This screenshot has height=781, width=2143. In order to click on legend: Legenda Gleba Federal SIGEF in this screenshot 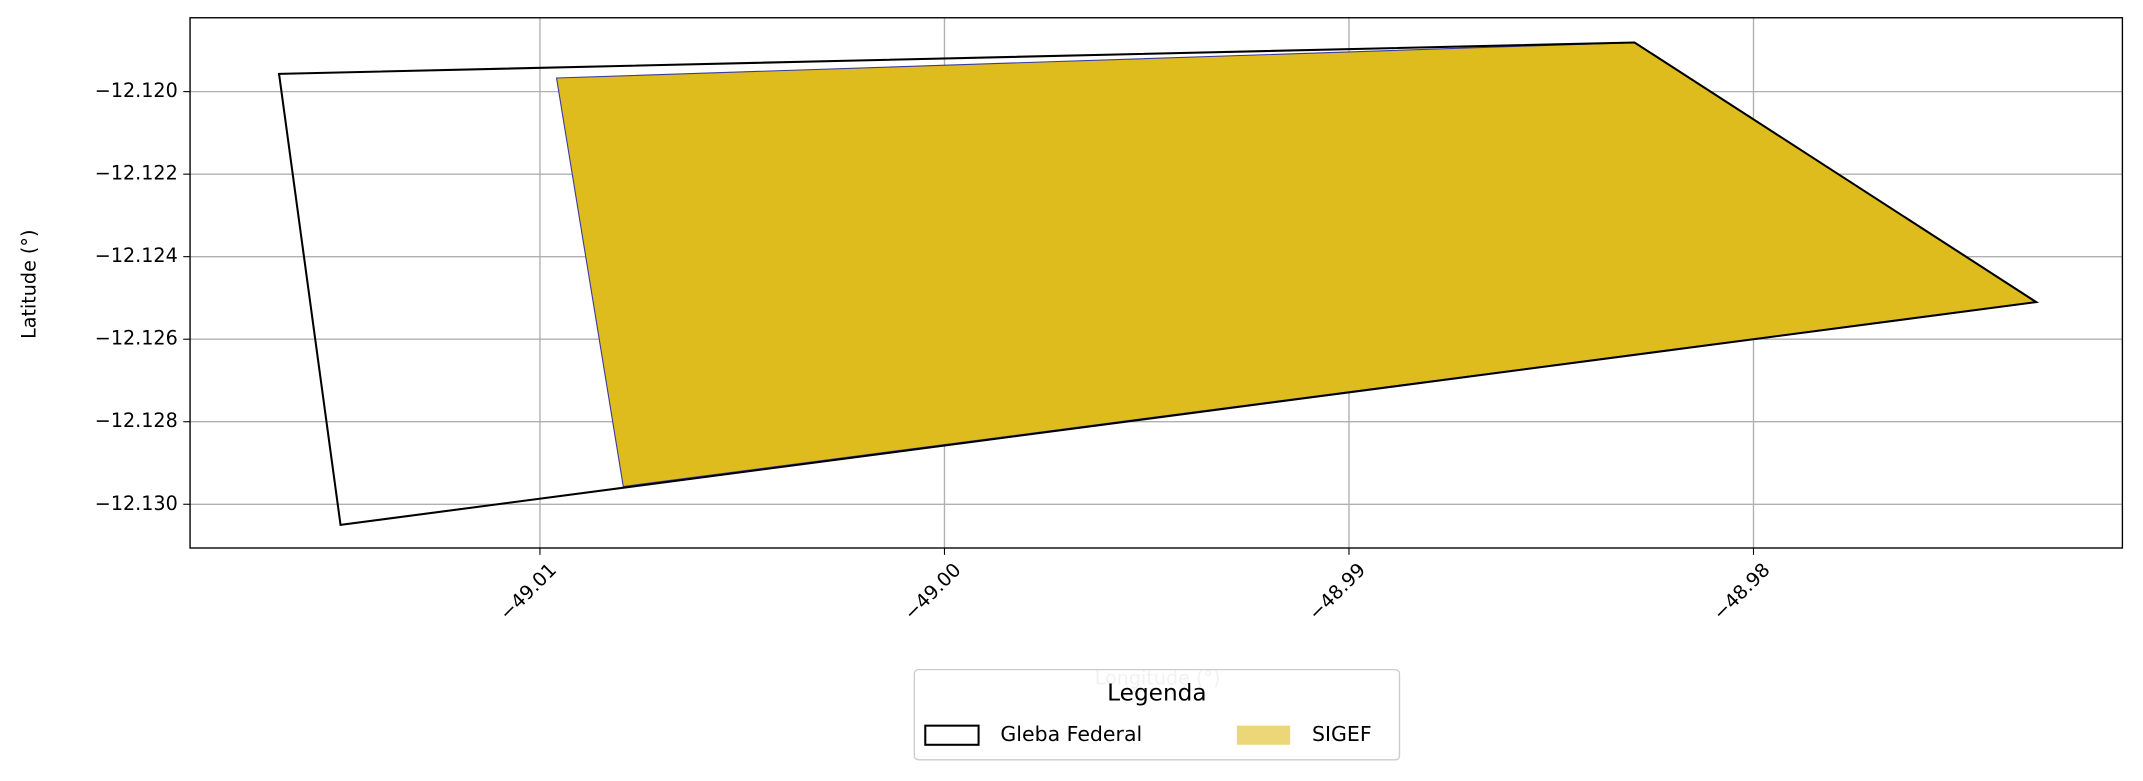, I will do `click(1157, 714)`.